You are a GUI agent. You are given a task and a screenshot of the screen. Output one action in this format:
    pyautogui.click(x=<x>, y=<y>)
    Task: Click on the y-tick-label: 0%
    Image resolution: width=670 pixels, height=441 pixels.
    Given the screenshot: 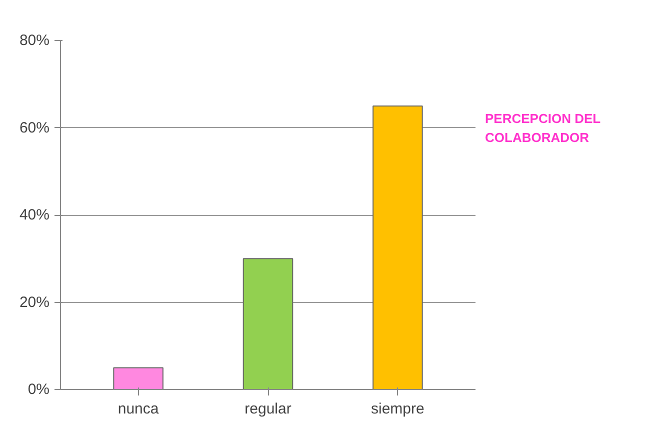 What is the action you would take?
    pyautogui.click(x=39, y=389)
    